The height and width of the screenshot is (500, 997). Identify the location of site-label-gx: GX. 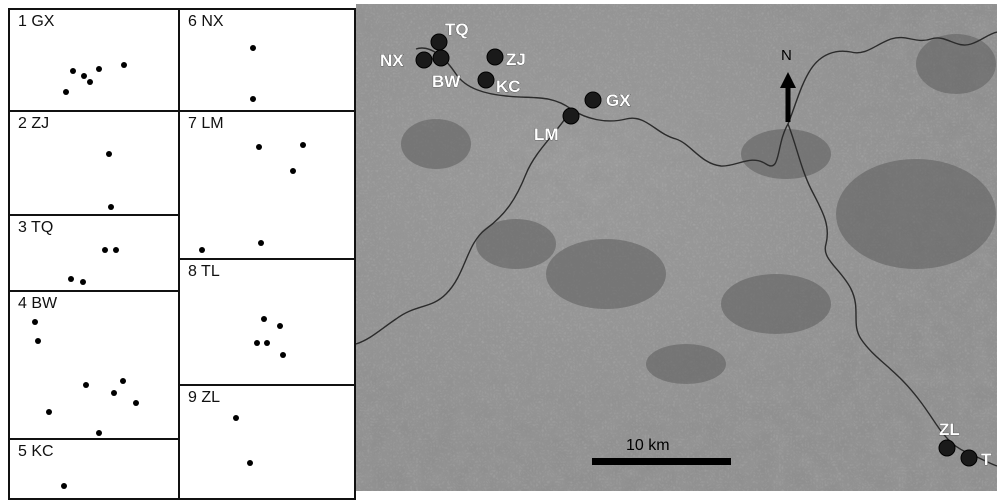
(618, 100).